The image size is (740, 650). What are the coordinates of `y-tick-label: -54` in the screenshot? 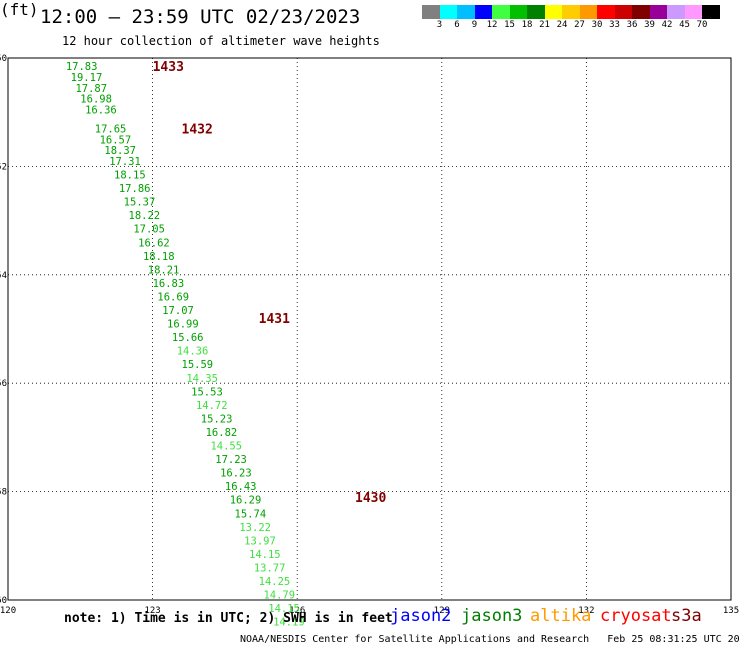 It's located at (3, 276).